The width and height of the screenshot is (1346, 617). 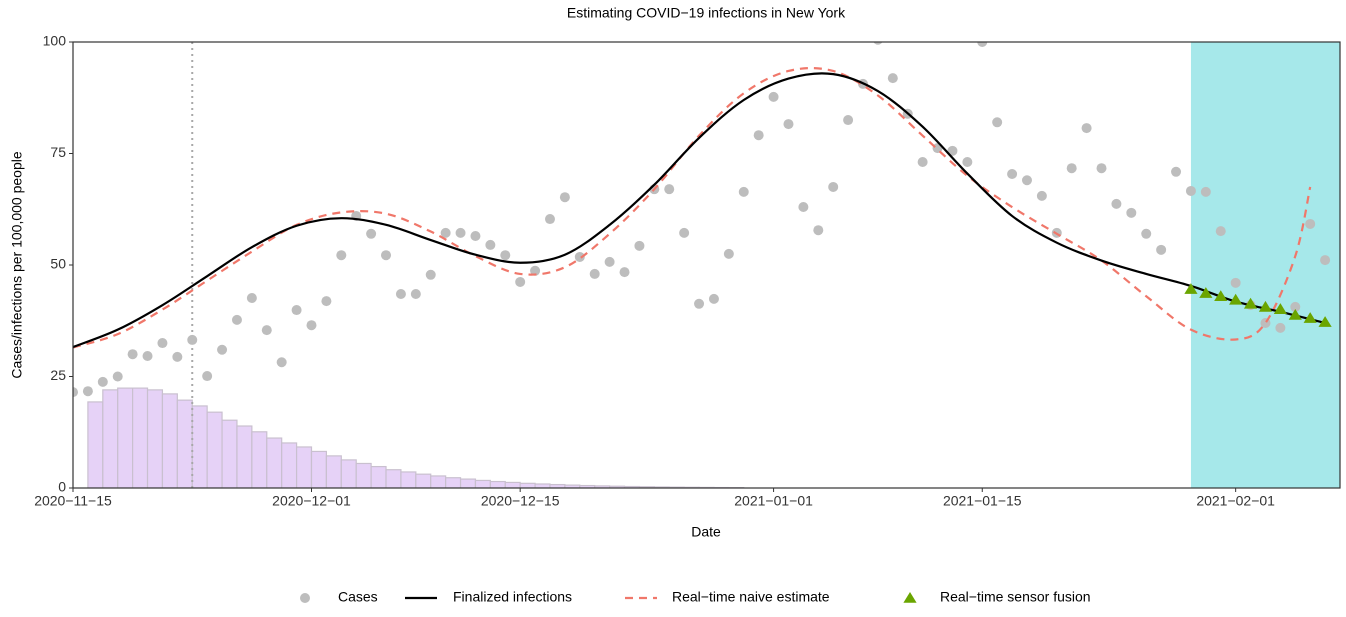 What do you see at coordinates (1265, 265) in the screenshot?
I see `shade-region` at bounding box center [1265, 265].